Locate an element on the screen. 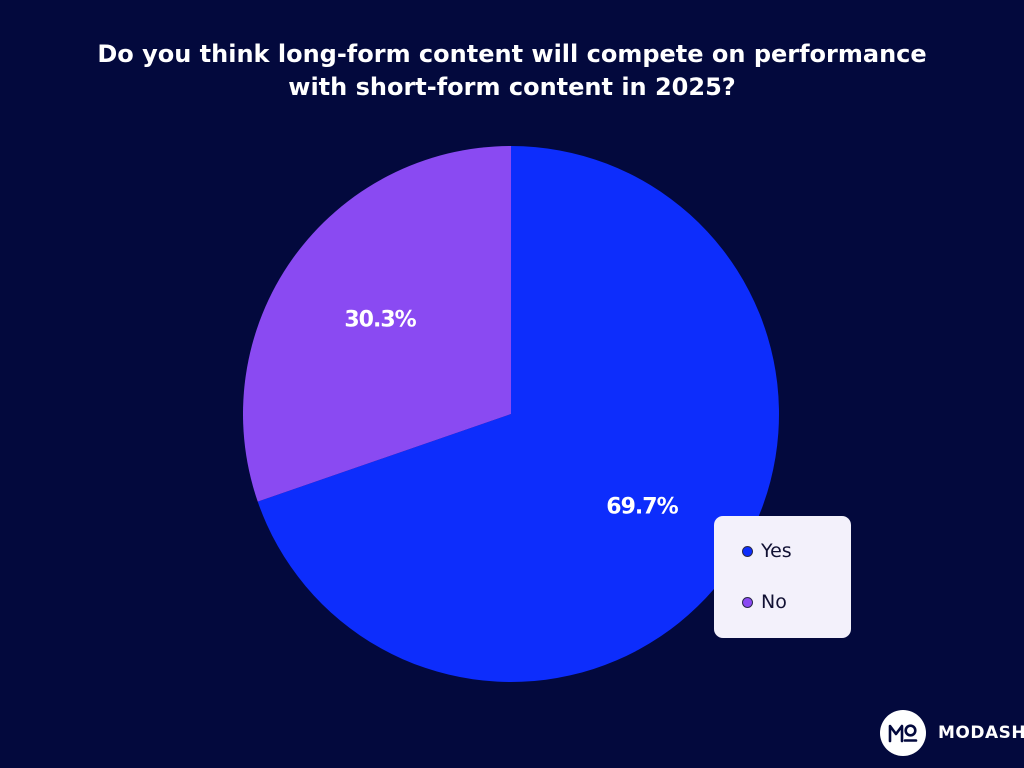 The width and height of the screenshot is (1024, 768). legend-item-yes: Yes is located at coordinates (796, 551).